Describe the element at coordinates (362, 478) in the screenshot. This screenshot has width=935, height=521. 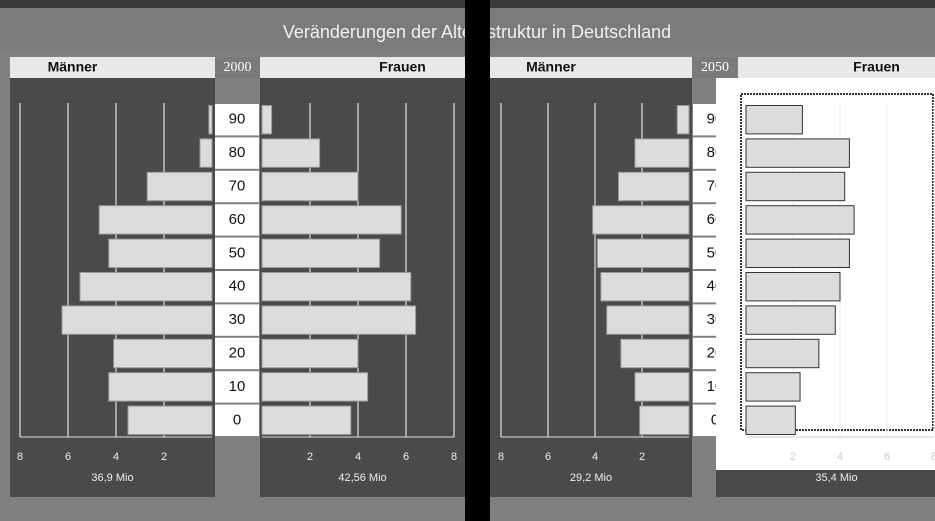
I see `total-label: 42,56 Mio` at that location.